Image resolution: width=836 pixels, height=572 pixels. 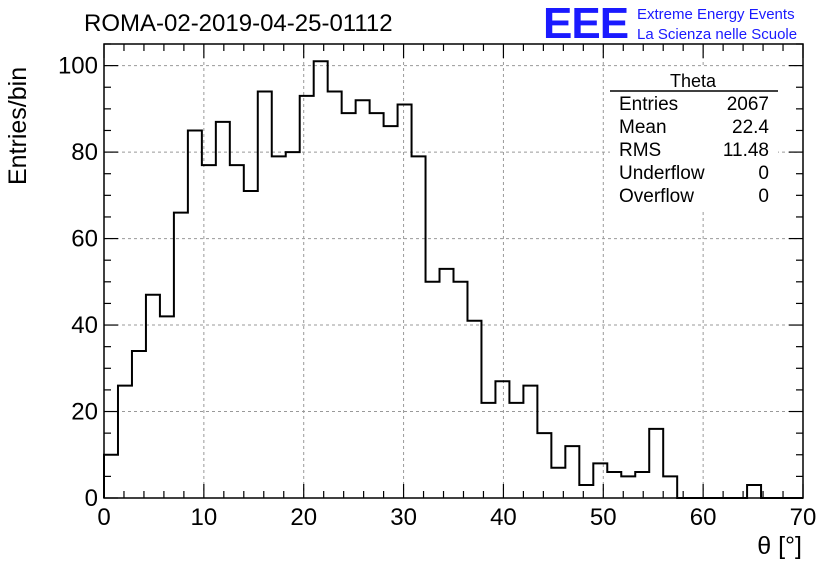 What do you see at coordinates (204, 517) in the screenshot?
I see `x-tick-label: 10` at bounding box center [204, 517].